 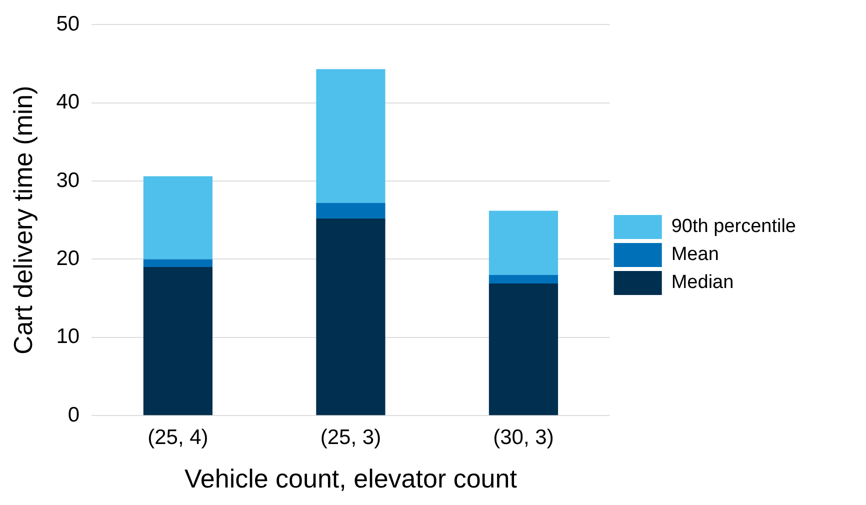 What do you see at coordinates (695, 255) in the screenshot?
I see `legend-label: Mean` at bounding box center [695, 255].